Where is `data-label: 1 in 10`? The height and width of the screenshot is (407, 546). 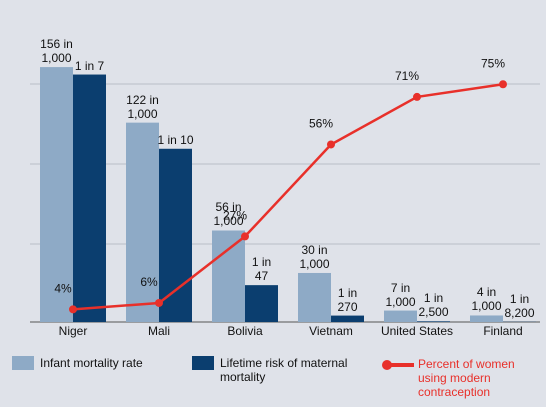
data-label: 1 in 10 is located at coordinates (175, 139).